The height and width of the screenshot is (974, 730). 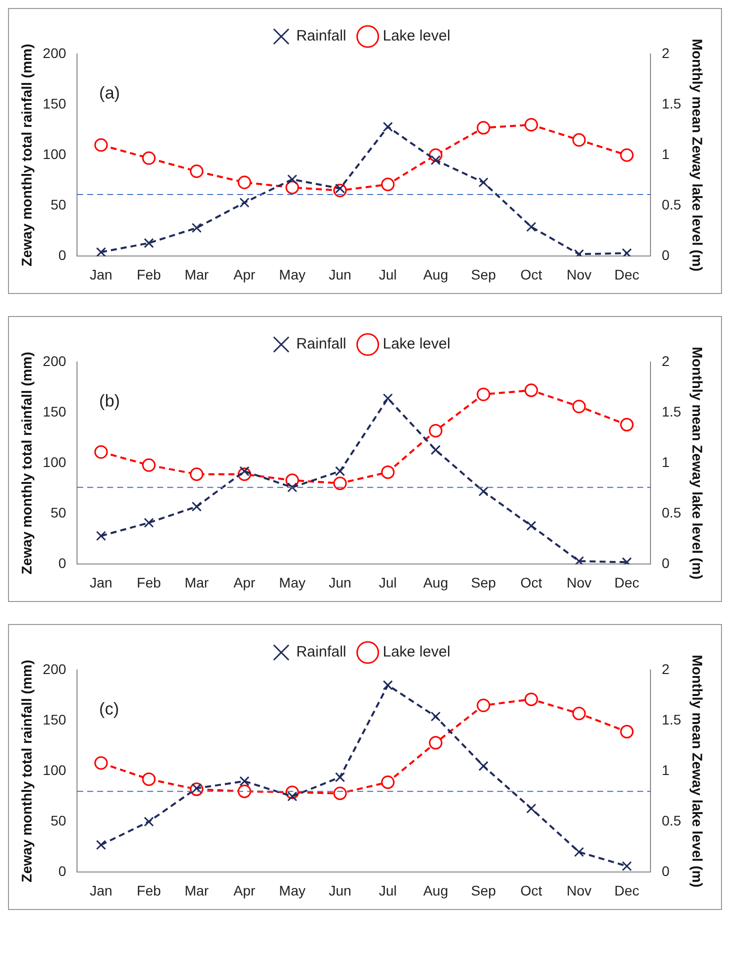 I want to click on annotation: (a), so click(x=109, y=93).